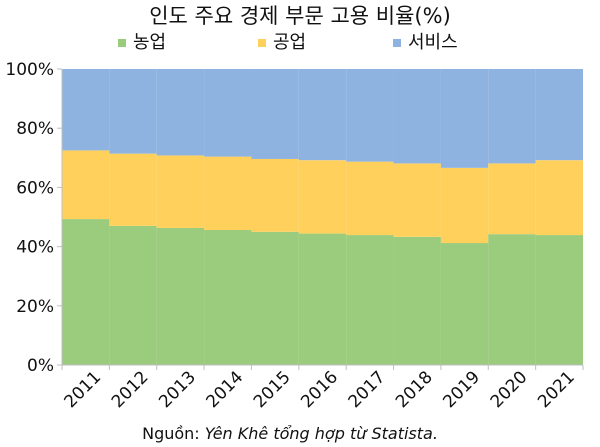 This screenshot has height=447, width=600. I want to click on chart-title: 인도 주요 경제 부문 고용 비율(%), so click(300, 16).